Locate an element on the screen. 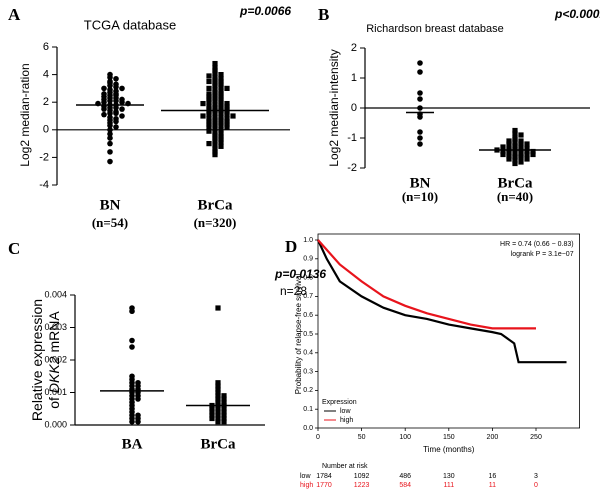 The width and height of the screenshot is (600, 504). x-tick-sublabel: (n=54) is located at coordinates (110, 222).